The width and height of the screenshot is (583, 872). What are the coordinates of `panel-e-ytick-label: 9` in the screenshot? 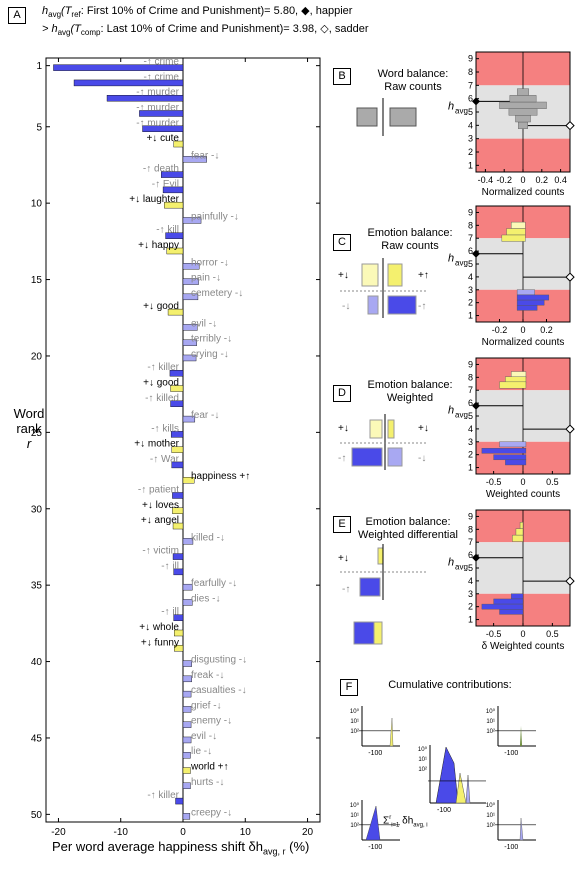 It's located at (470, 516).